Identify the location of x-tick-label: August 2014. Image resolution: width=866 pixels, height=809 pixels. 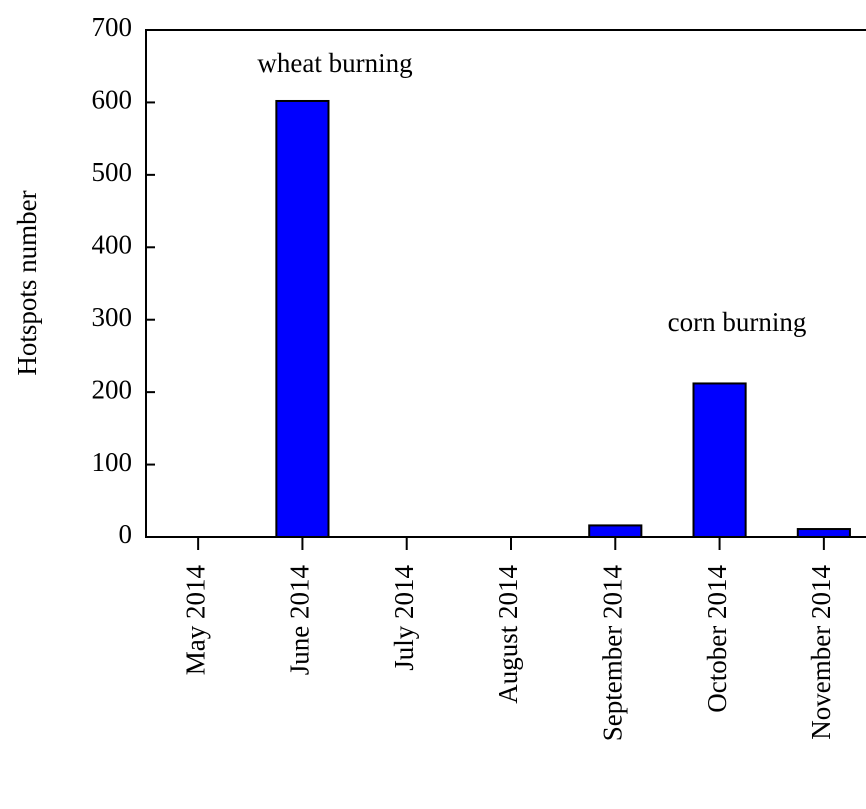
(508, 634).